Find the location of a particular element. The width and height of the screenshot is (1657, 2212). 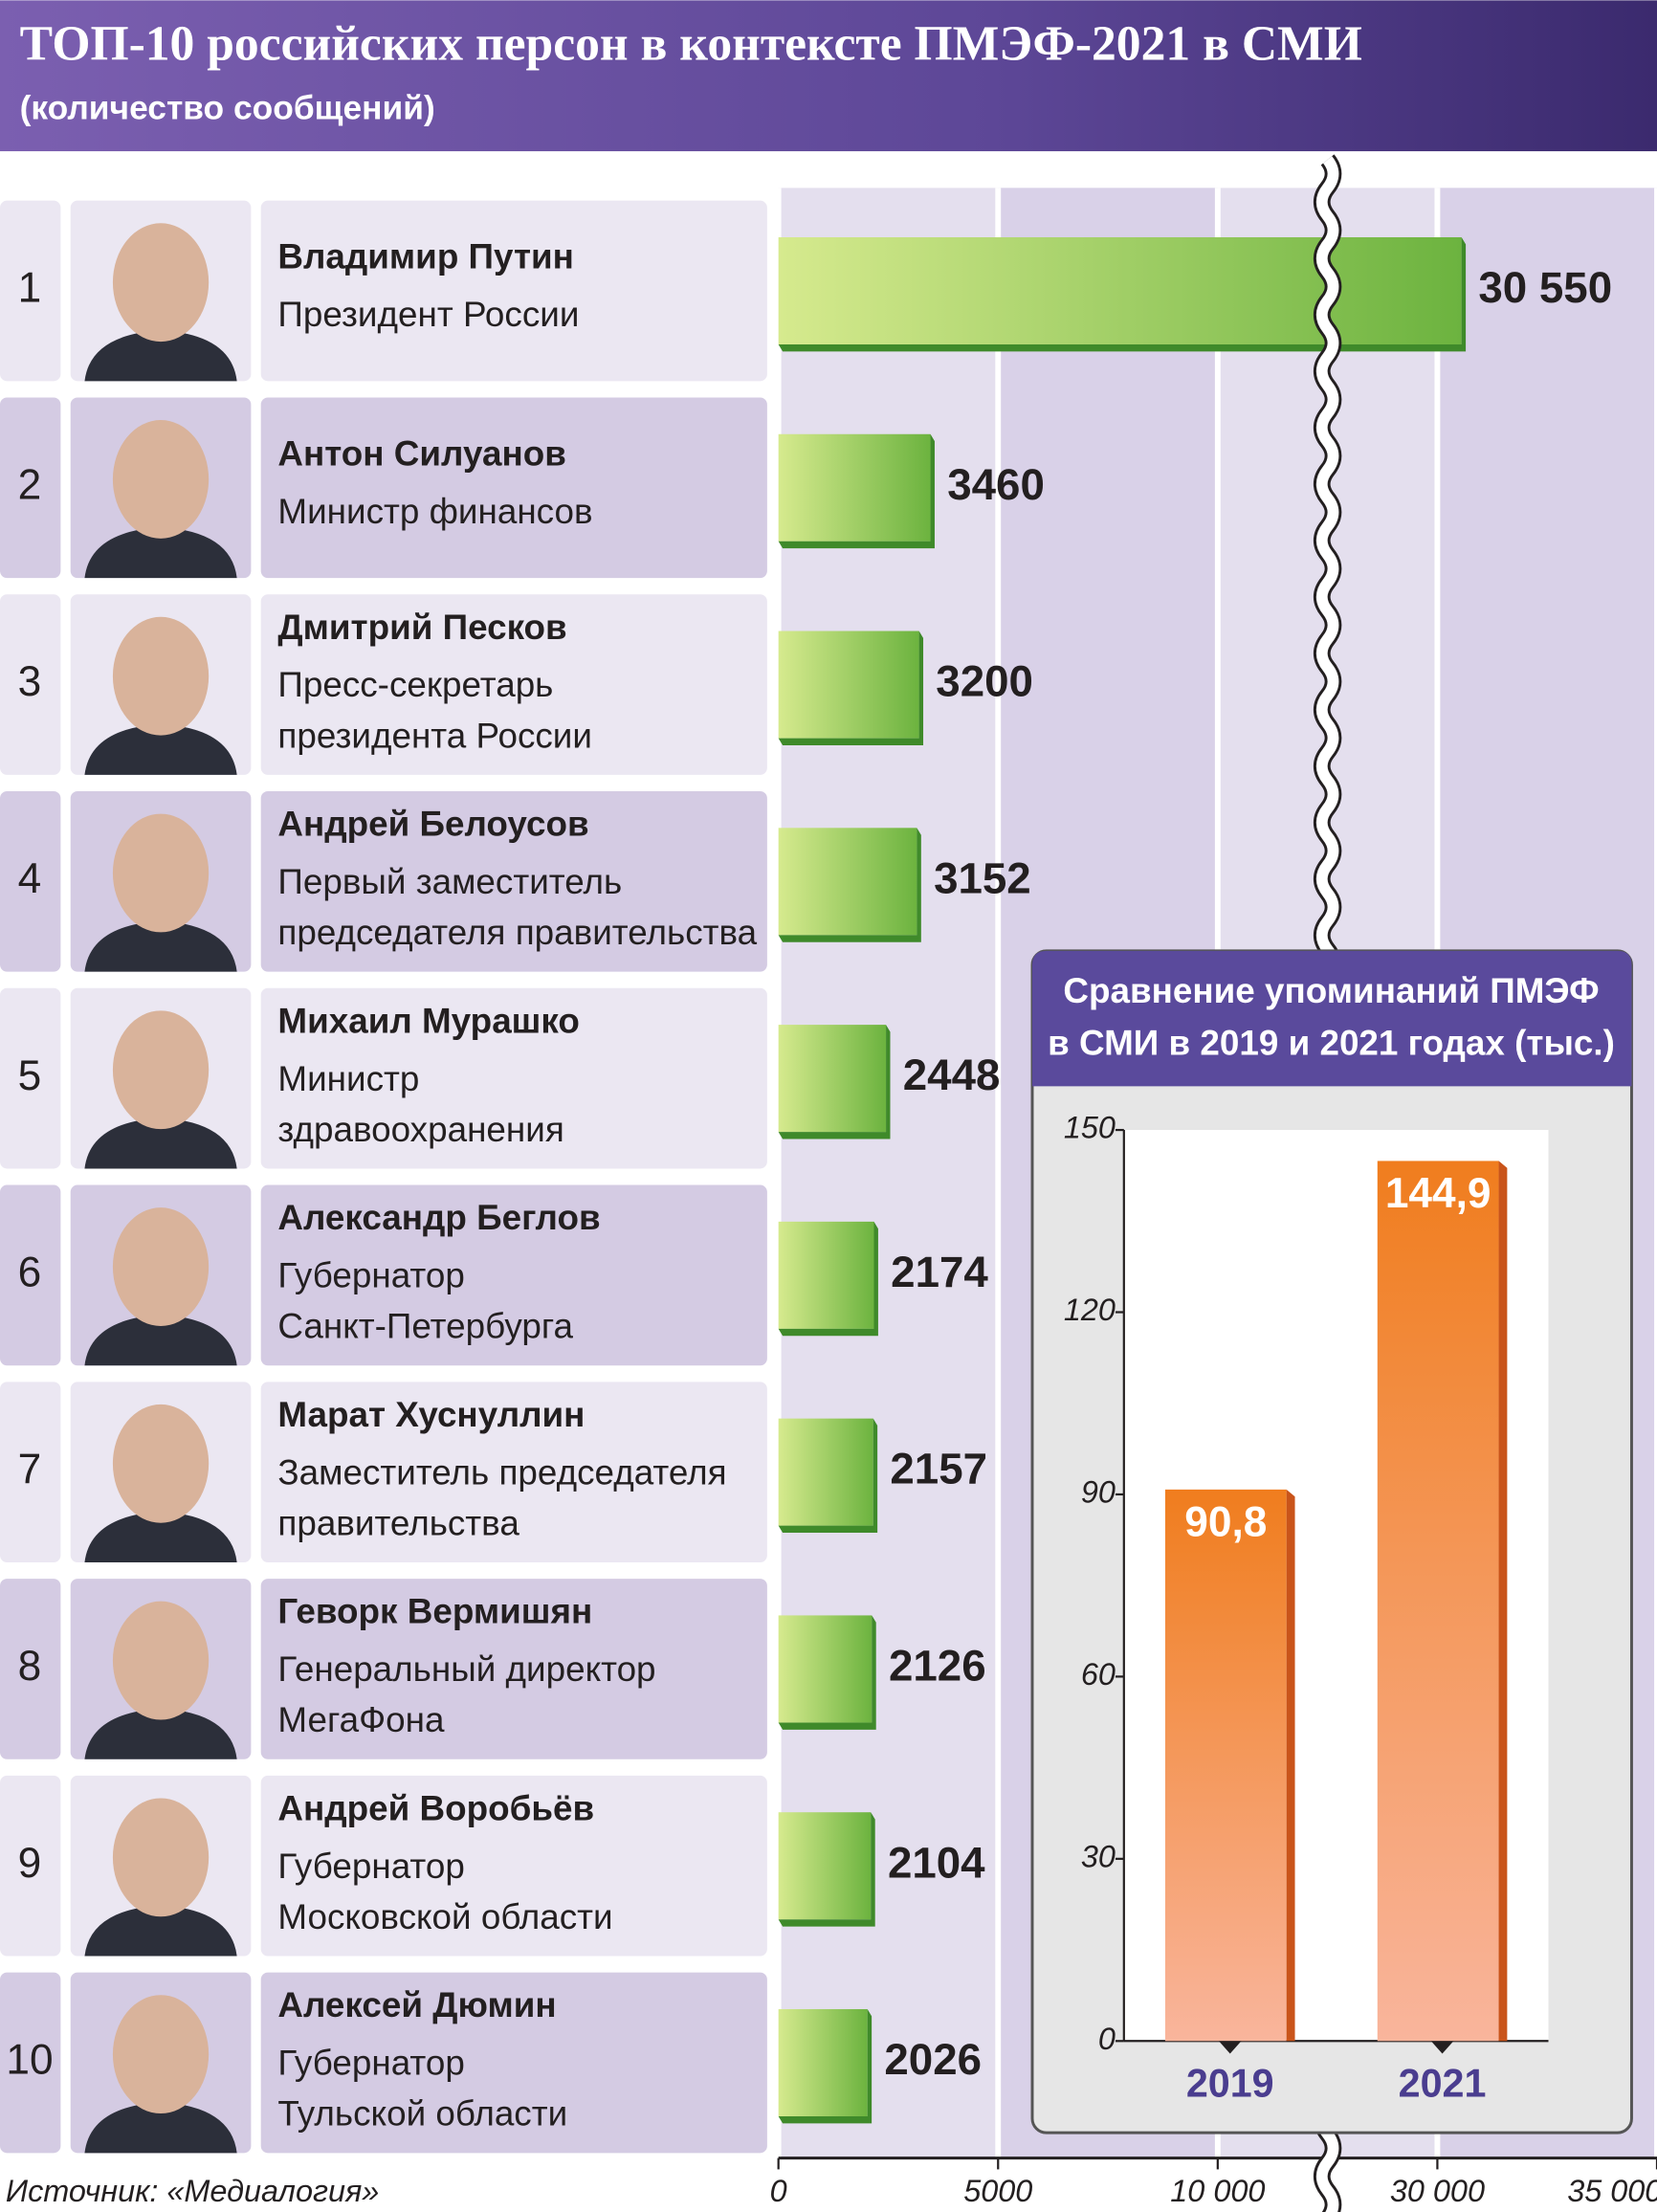

person-role: Пресс-секретарь is located at coordinates (415, 684).